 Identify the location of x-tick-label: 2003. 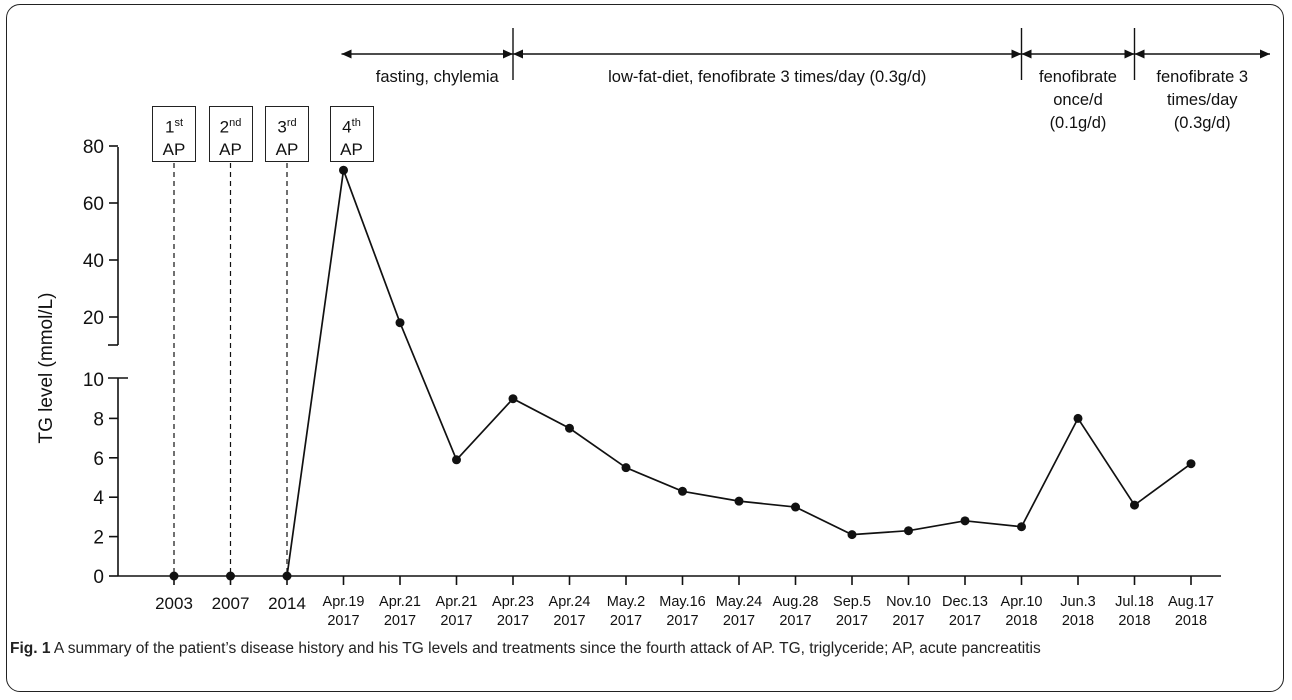
(174, 603).